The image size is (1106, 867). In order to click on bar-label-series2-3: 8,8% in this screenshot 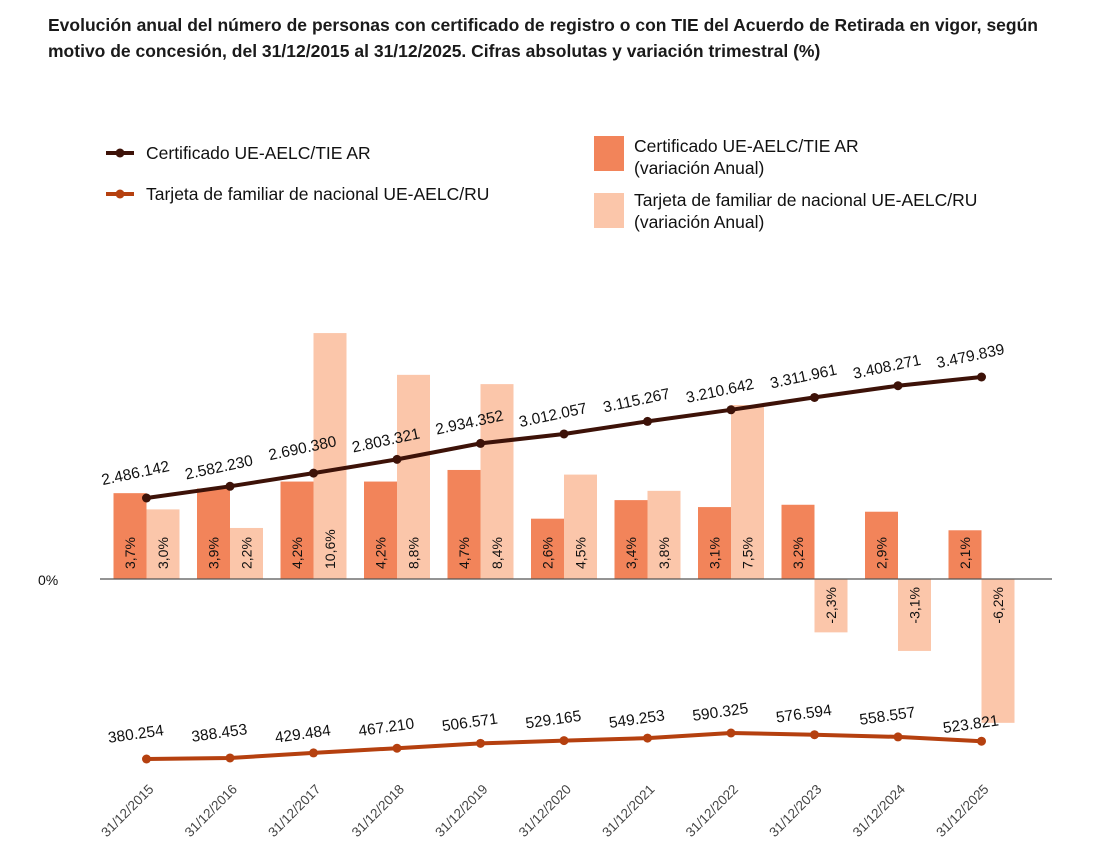, I will do `click(414, 553)`.